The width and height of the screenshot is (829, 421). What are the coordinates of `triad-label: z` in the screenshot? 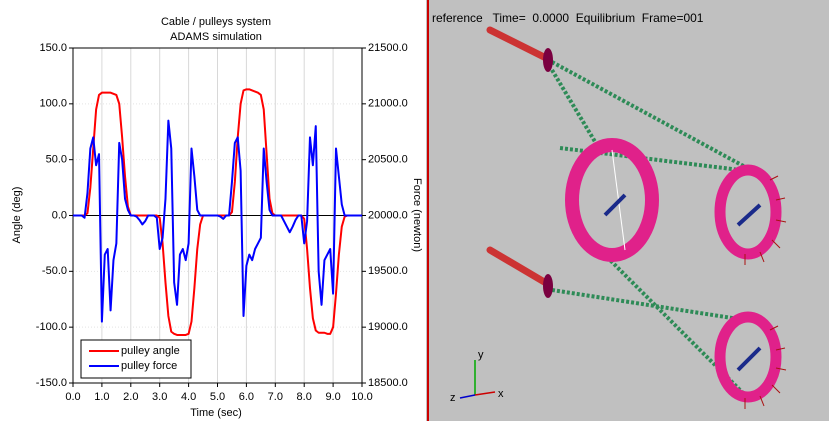 It's located at (453, 398).